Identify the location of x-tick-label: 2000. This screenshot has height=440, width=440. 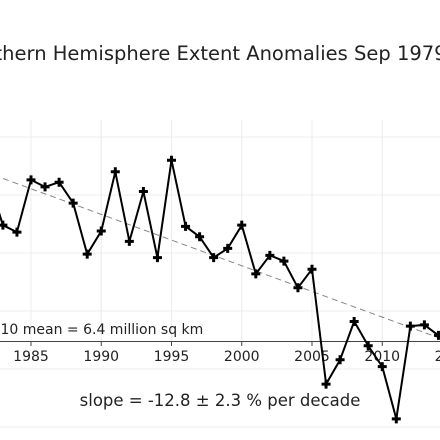
(242, 357).